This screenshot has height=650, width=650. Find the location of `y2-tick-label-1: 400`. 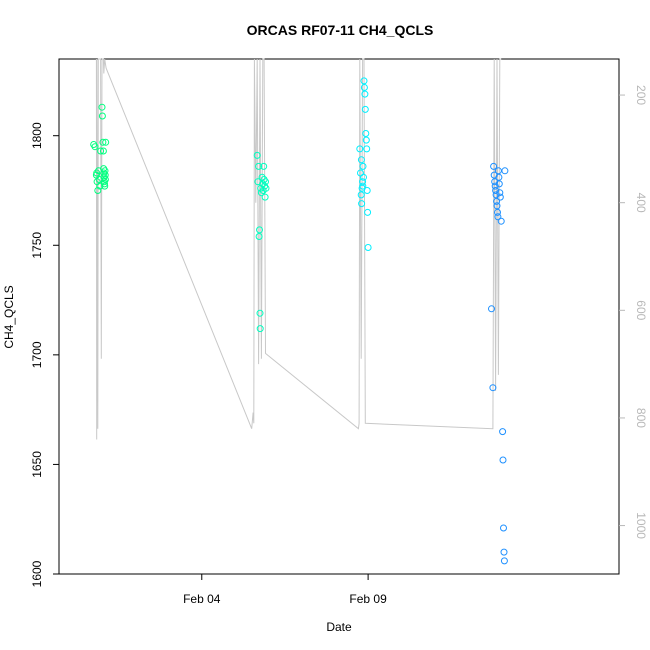

y2-tick-label-1: 400 is located at coordinates (641, 203).